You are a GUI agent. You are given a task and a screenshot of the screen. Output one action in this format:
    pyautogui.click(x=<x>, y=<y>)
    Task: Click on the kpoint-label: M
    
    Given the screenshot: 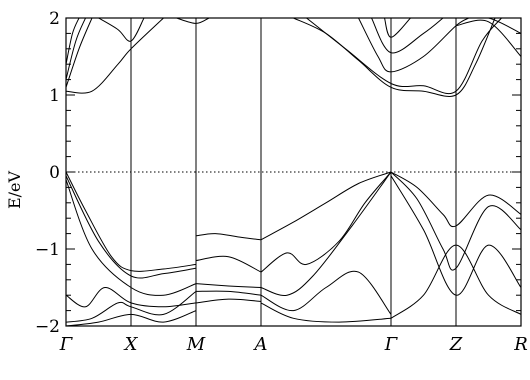 What is the action you would take?
    pyautogui.click(x=196, y=344)
    